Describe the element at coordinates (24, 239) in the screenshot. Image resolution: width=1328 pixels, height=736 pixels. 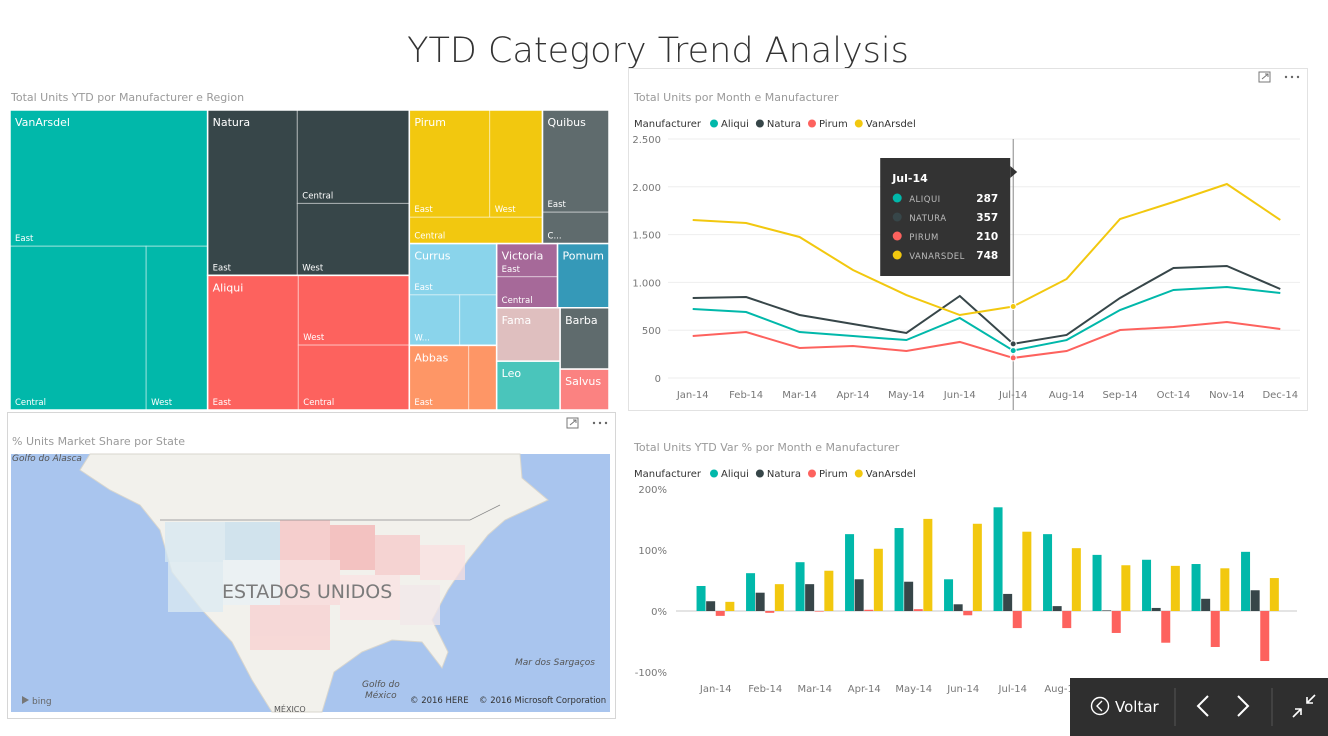
I see `treemap-region-label: East` at that location.